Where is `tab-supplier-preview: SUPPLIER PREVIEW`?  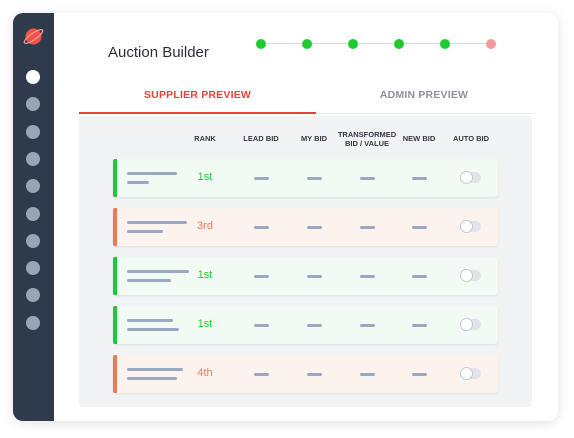 tab-supplier-preview: SUPPLIER PREVIEW is located at coordinates (197, 95).